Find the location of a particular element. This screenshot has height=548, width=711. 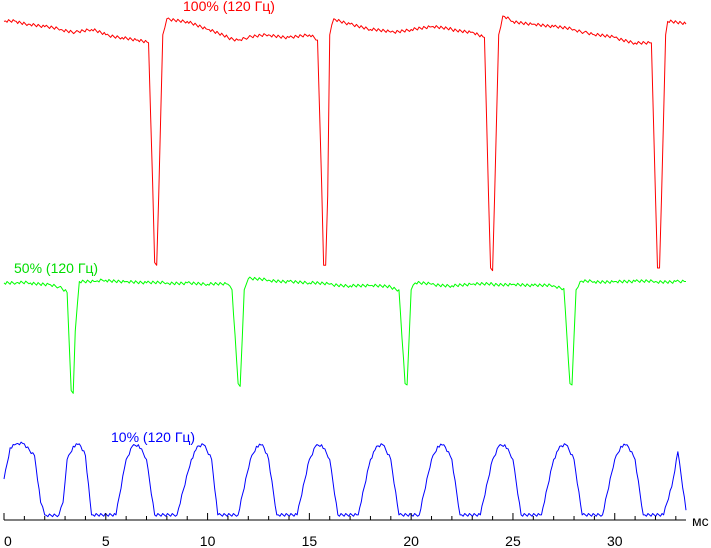

x-axis: 0 5 10 15 20 25 30 мс is located at coordinates (356, 530).